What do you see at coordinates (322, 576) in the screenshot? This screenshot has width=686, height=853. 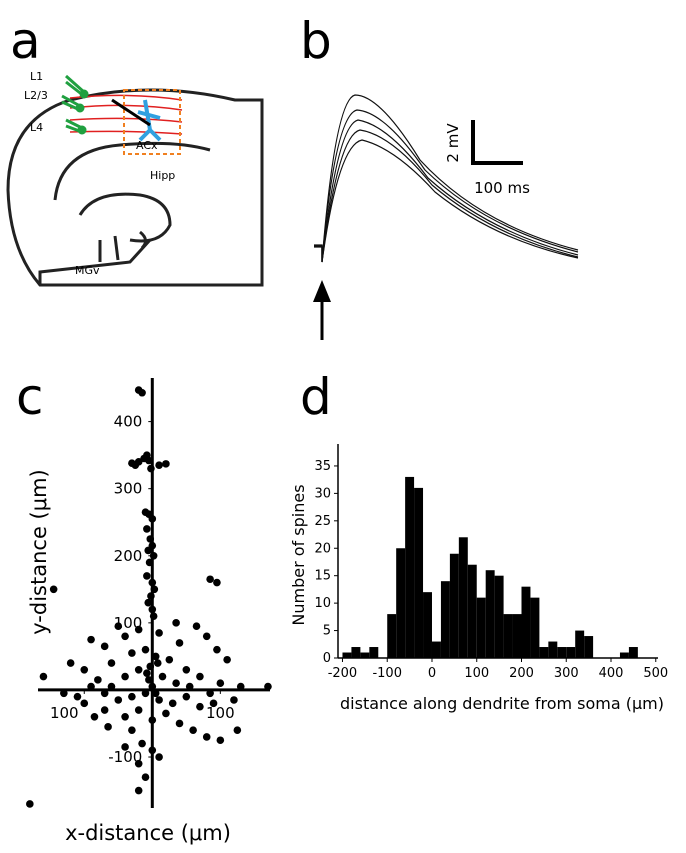 I see `y-tick-label: 15` at bounding box center [322, 576].